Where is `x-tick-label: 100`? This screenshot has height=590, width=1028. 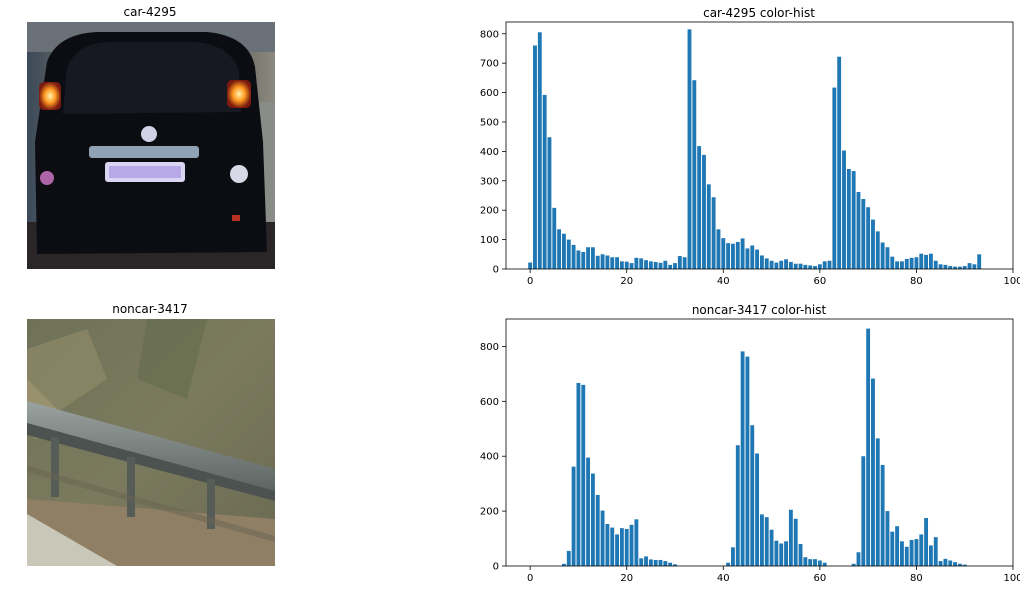
x-tick-label: 100 is located at coordinates (1011, 281).